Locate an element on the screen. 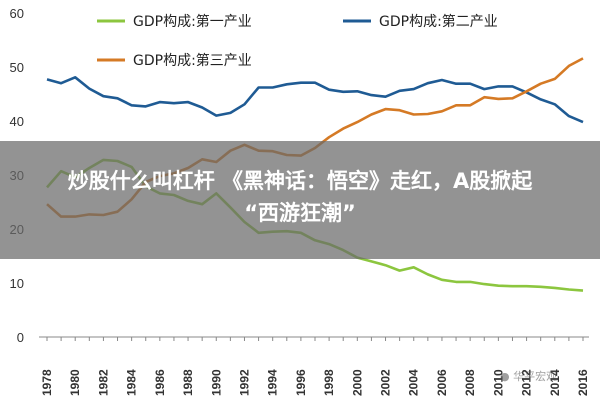 Image resolution: width=600 pixels, height=400 pixels. x-tick-label: 1984 is located at coordinates (132, 382).